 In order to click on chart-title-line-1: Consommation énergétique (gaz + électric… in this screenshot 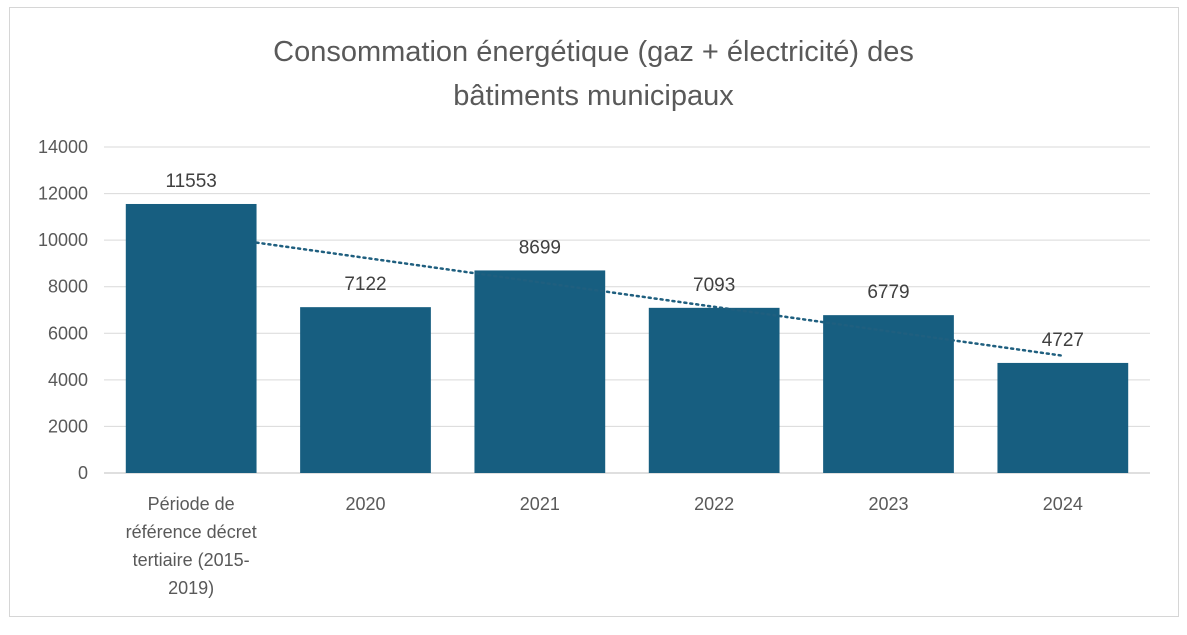, I will do `click(593, 52)`.